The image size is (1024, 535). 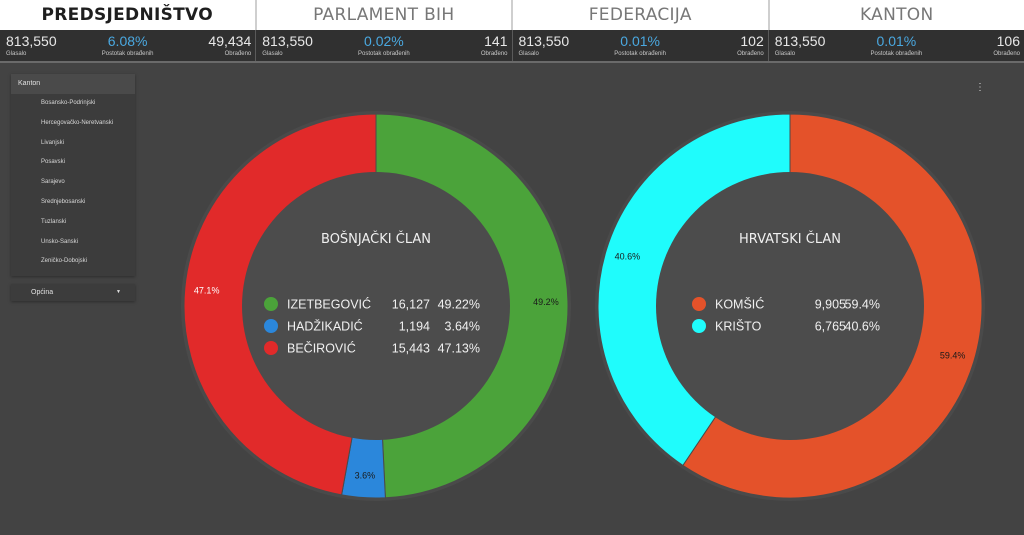 I want to click on opcina-dropdown-label: Općina, so click(x=42, y=292).